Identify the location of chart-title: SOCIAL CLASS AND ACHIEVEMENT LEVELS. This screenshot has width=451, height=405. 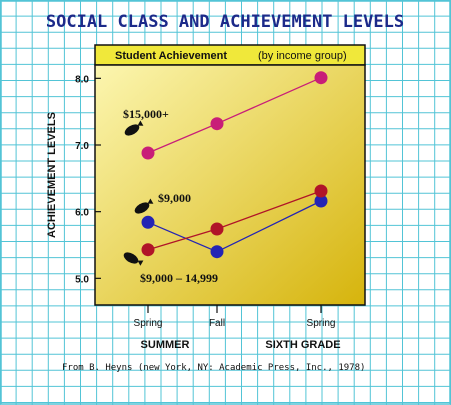
(225, 22).